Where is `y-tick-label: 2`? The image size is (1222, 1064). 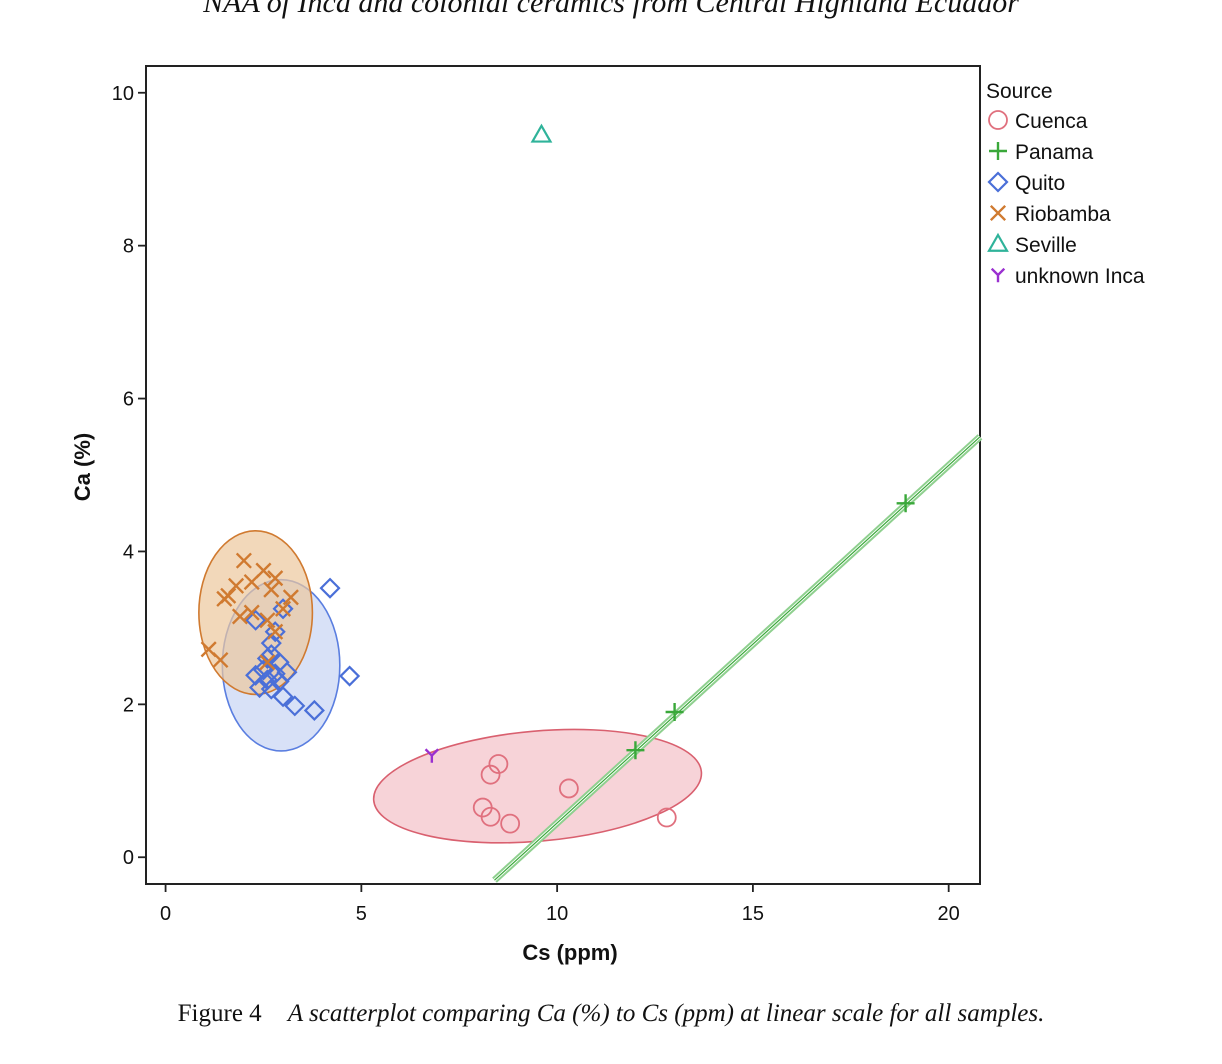 y-tick-label: 2 is located at coordinates (128, 705).